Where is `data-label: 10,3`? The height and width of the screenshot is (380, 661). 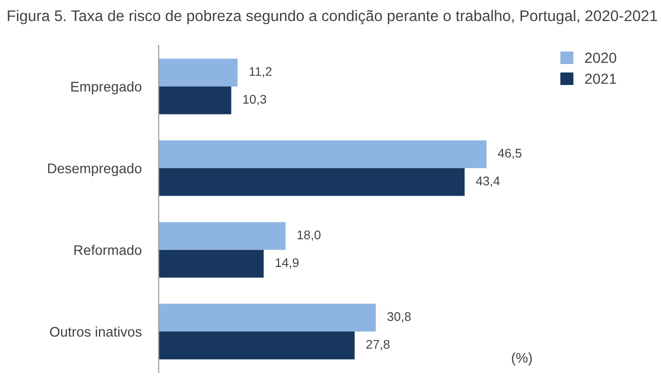
data-label: 10,3 is located at coordinates (254, 100).